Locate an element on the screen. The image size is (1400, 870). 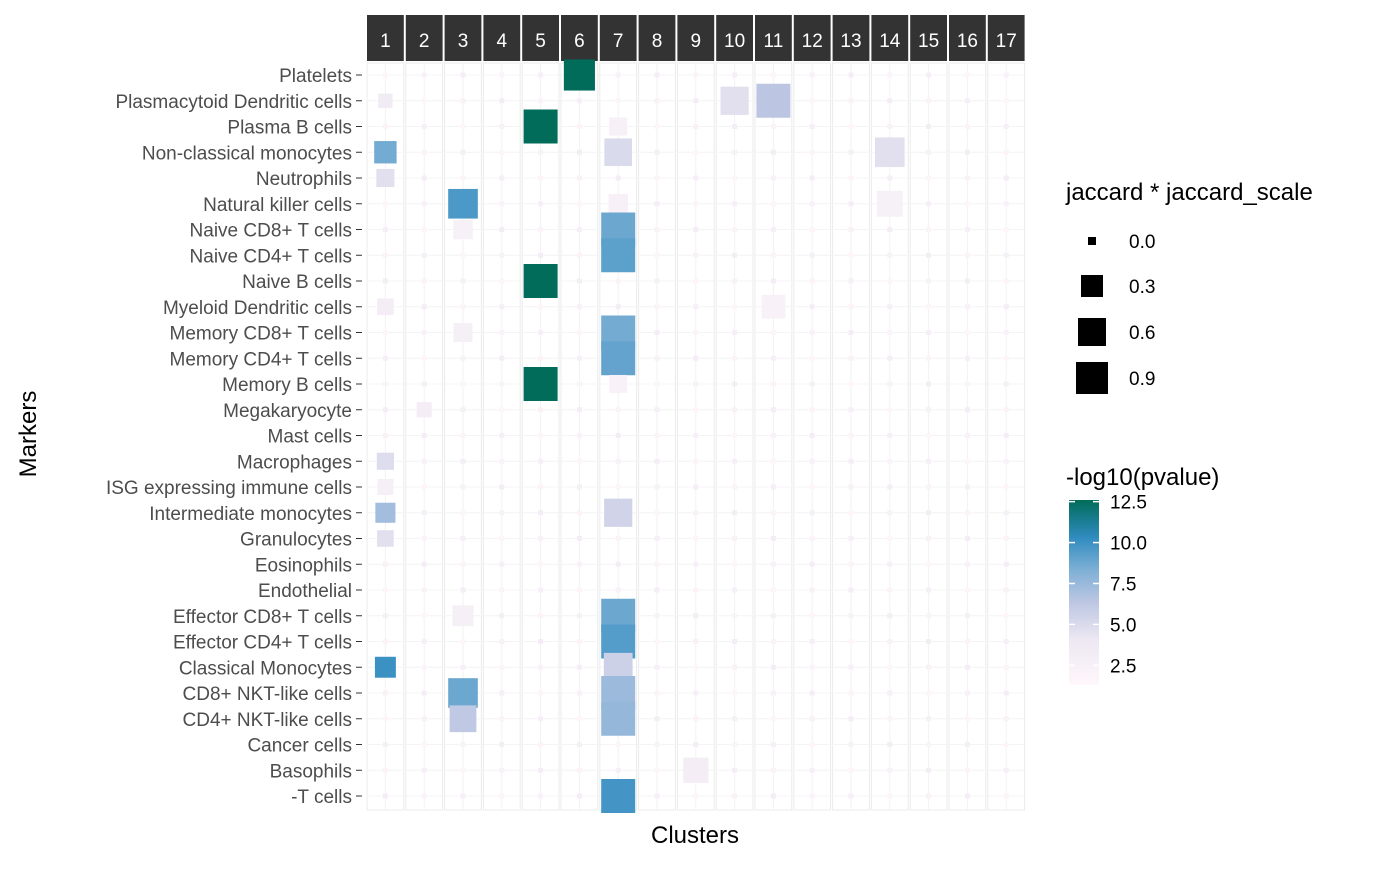
size-legend-label: 0.3 is located at coordinates (1142, 287).